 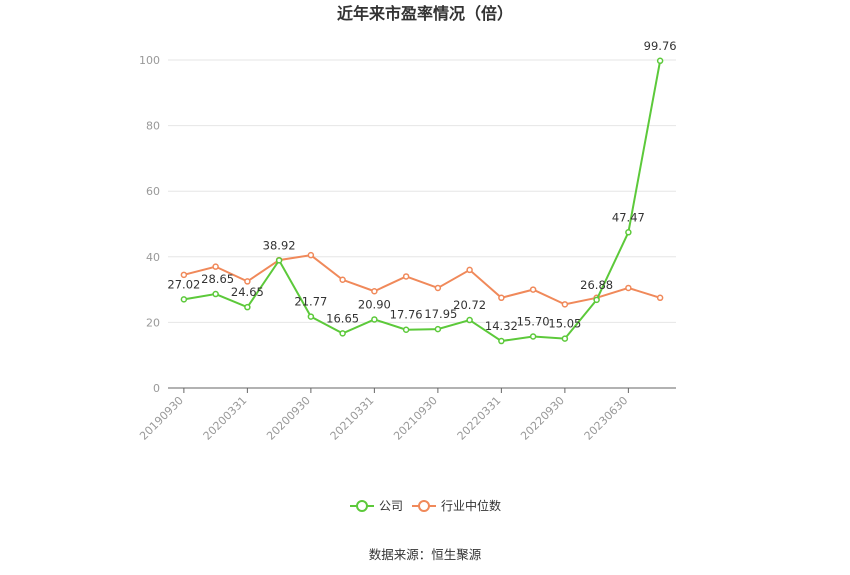 What do you see at coordinates (156, 388) in the screenshot?
I see `y-tick-label: 0` at bounding box center [156, 388].